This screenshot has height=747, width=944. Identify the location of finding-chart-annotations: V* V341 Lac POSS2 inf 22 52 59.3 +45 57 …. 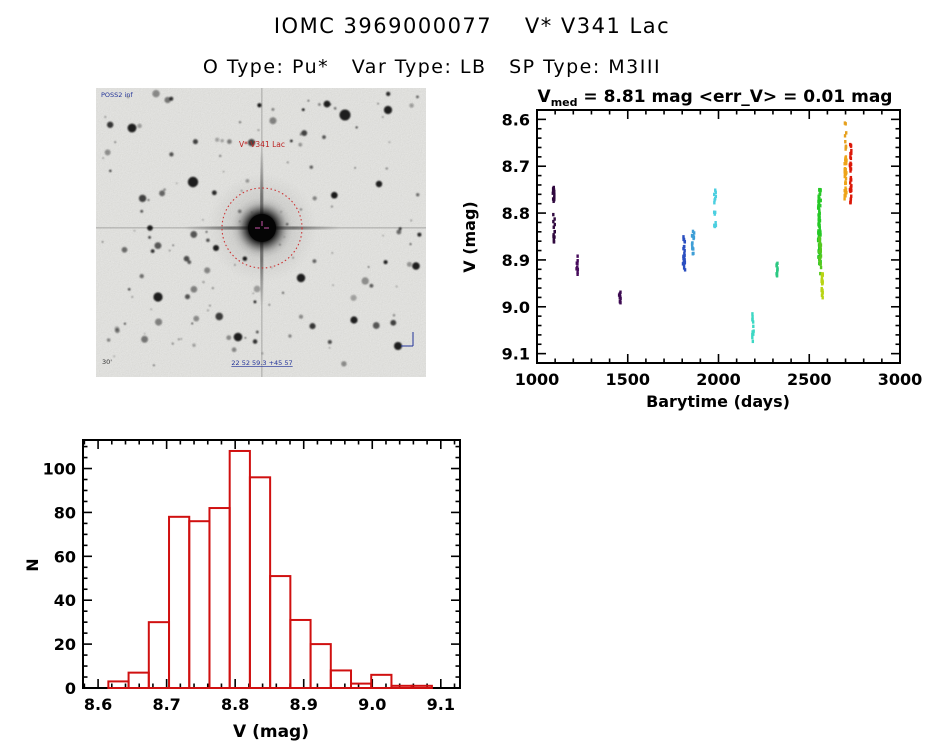
(257, 229).